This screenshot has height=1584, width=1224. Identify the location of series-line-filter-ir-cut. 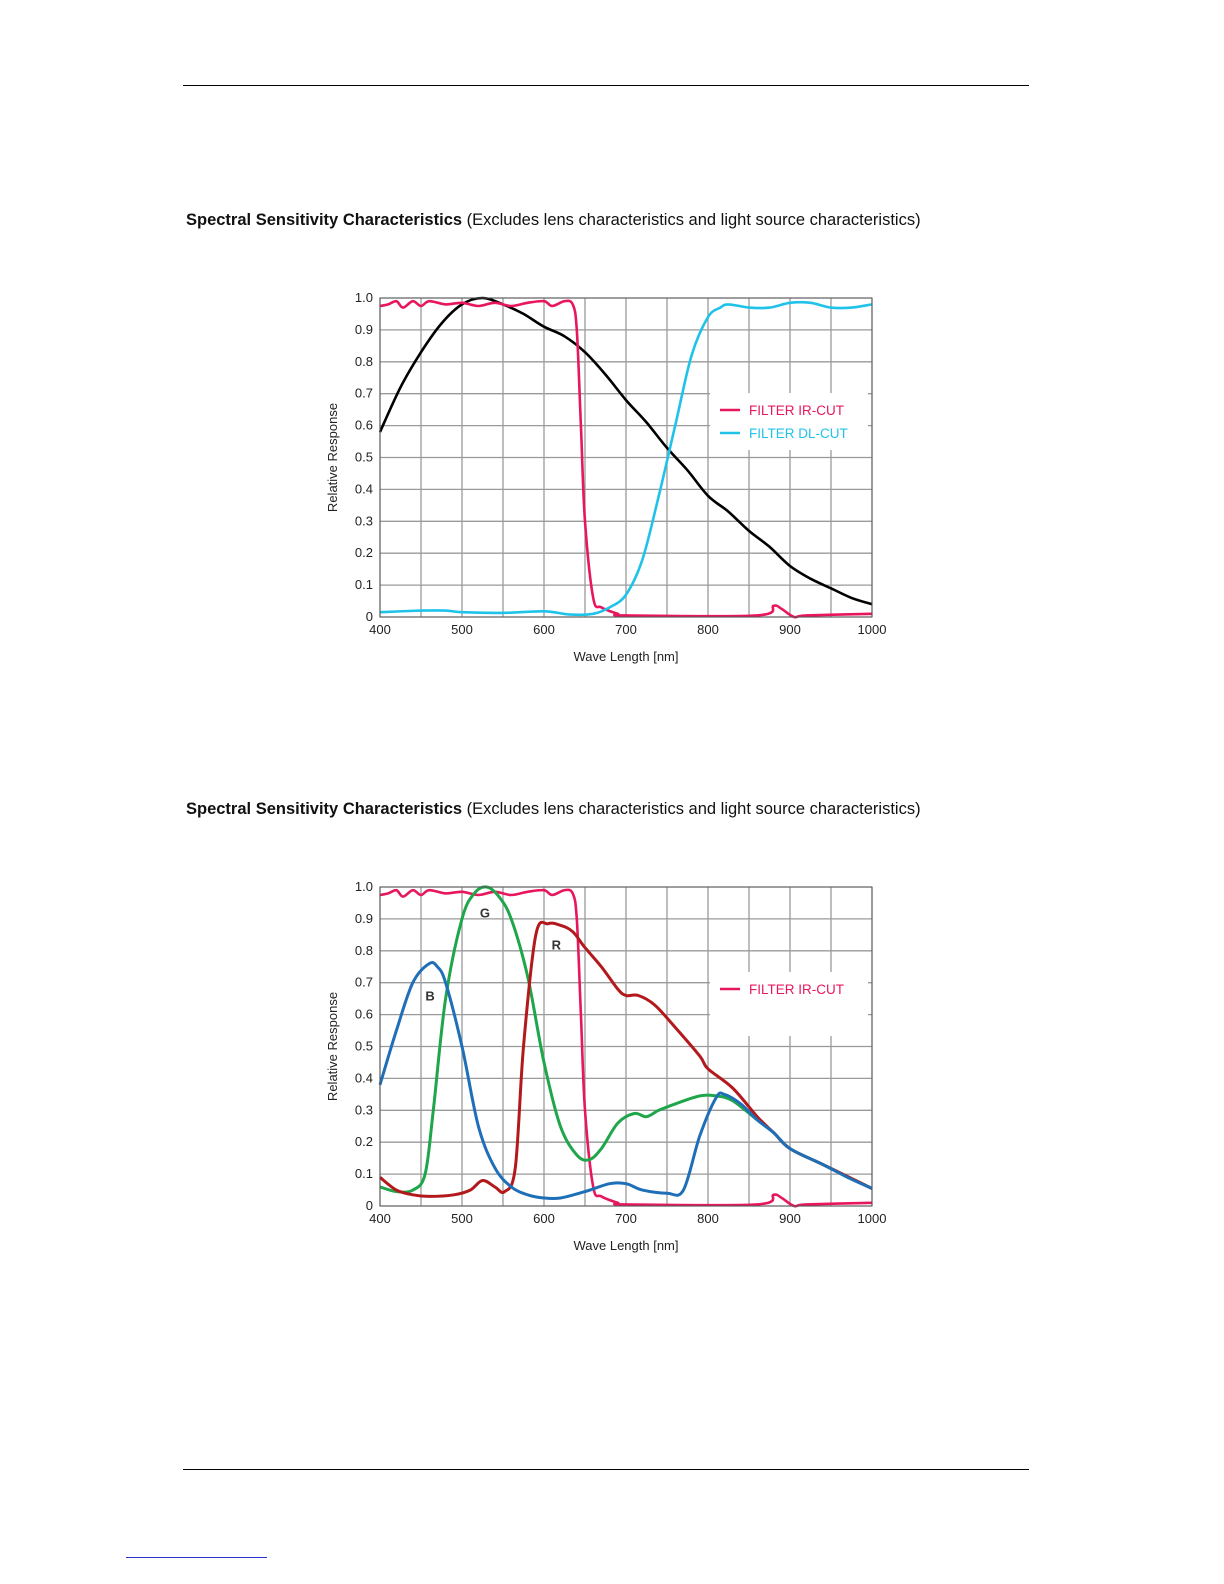
(626, 459).